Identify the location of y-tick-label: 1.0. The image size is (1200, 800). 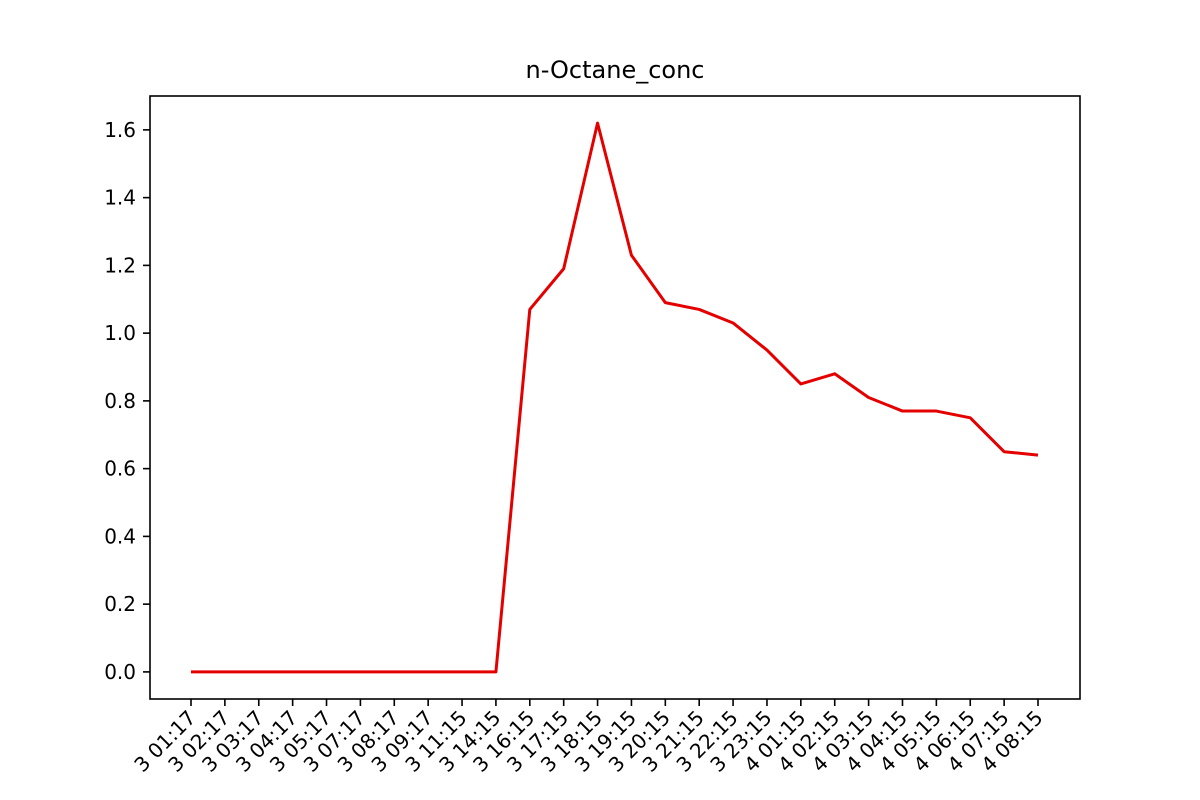
(120, 333).